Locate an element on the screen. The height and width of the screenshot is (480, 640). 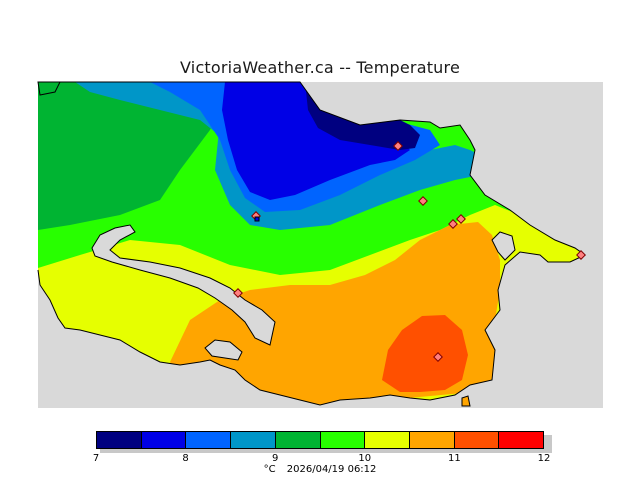
footer-caption: °C 2026/04/19 06:12 is located at coordinates (320, 469).